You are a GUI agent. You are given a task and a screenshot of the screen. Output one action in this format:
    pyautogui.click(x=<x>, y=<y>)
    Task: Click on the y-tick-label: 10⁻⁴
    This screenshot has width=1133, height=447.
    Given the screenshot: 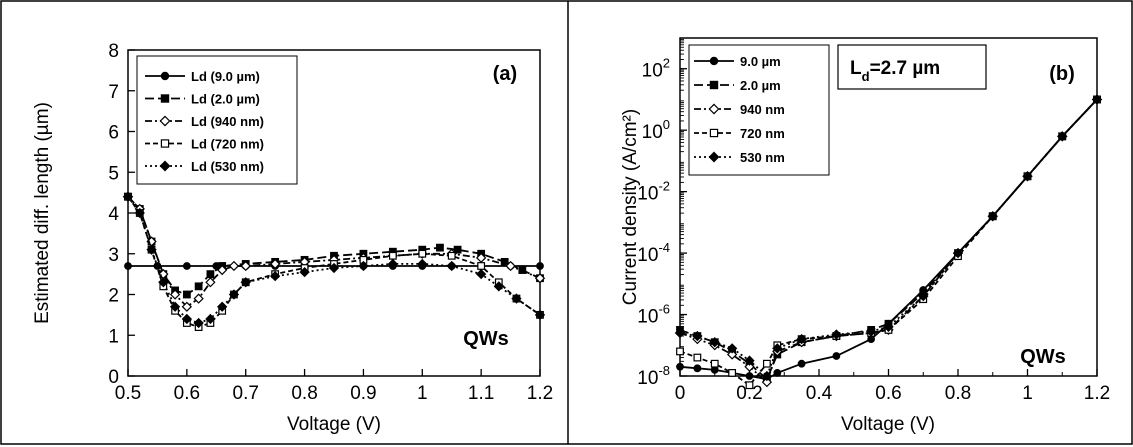 What is the action you would take?
    pyautogui.click(x=653, y=253)
    